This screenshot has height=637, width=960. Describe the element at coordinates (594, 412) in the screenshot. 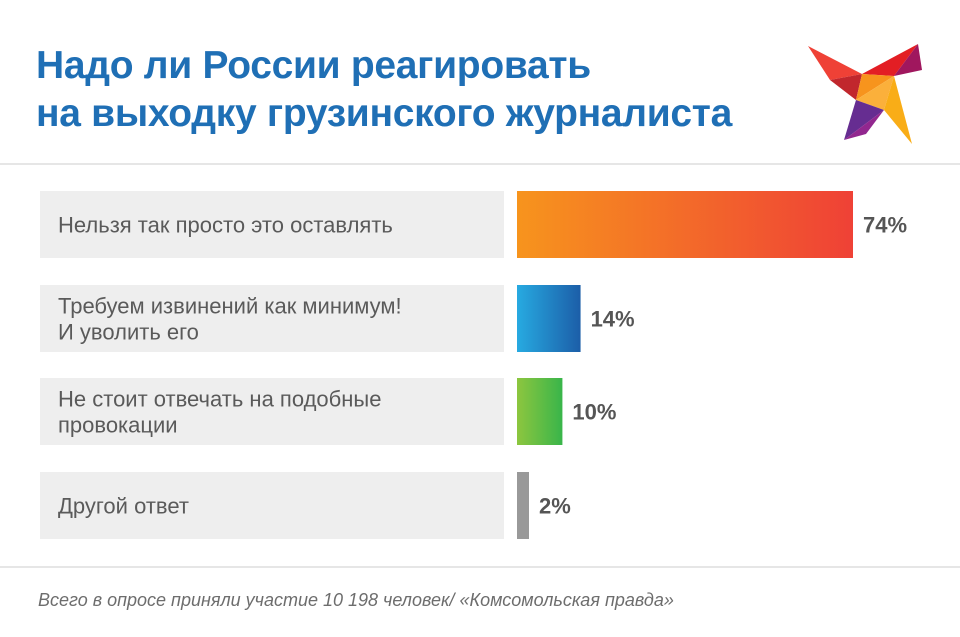

I see `value-label: 10%` at that location.